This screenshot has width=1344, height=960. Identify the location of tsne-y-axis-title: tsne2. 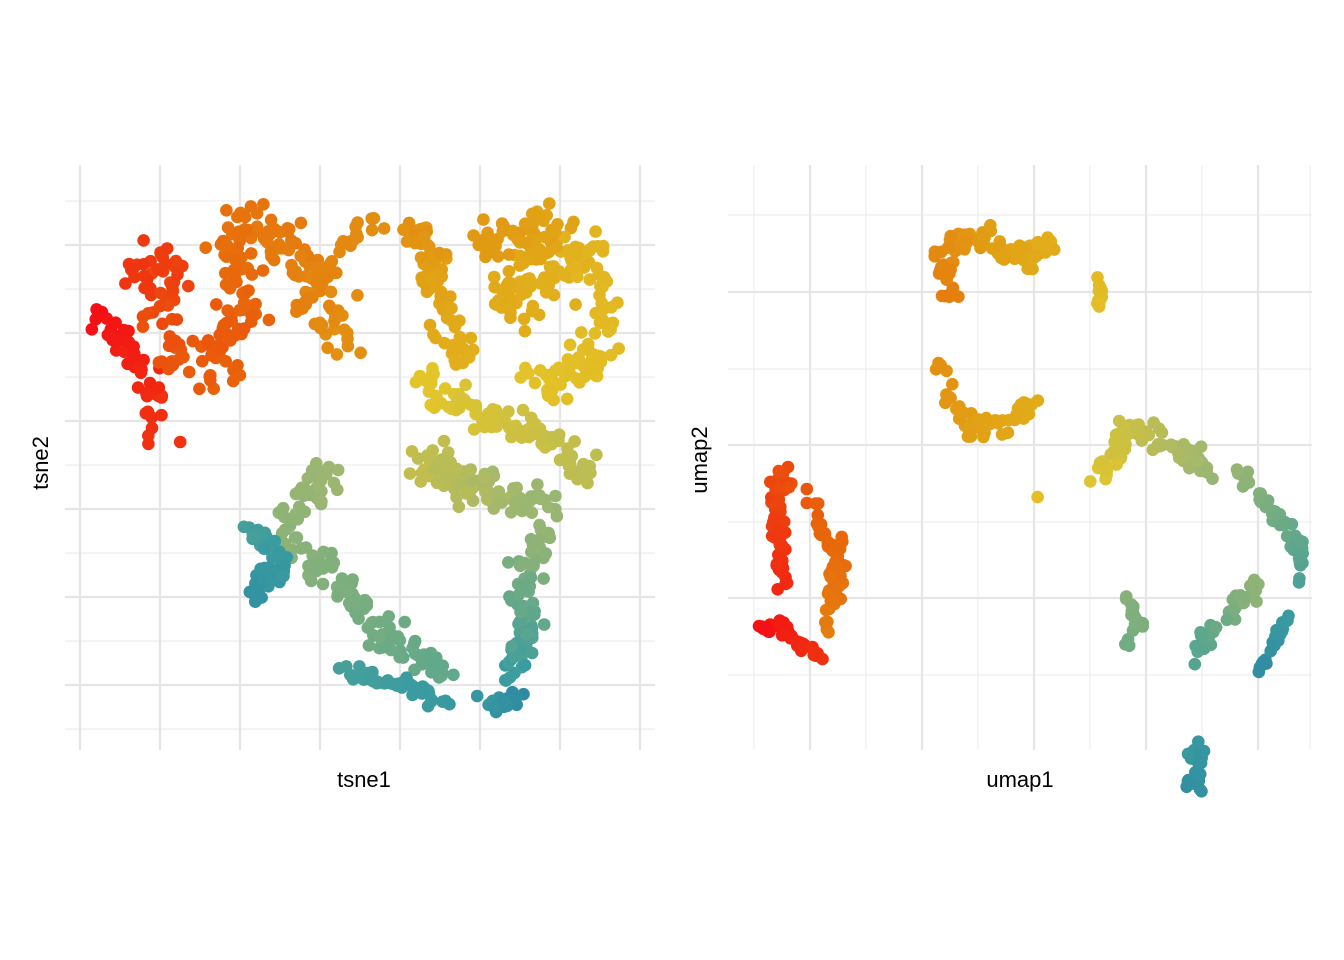
(40, 463).